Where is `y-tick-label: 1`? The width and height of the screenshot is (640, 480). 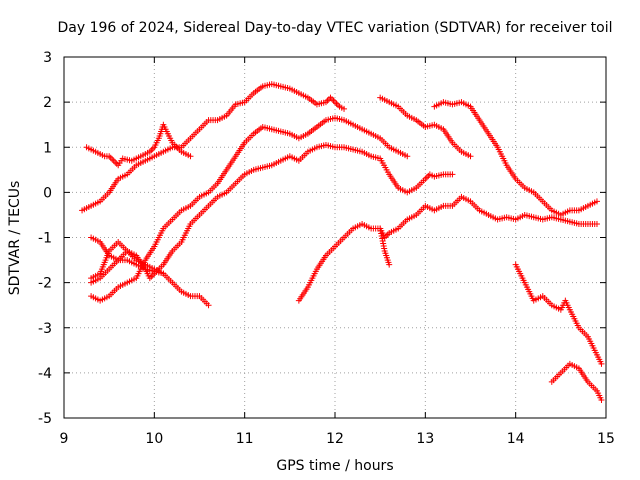 y-tick-label: 1 is located at coordinates (47, 148).